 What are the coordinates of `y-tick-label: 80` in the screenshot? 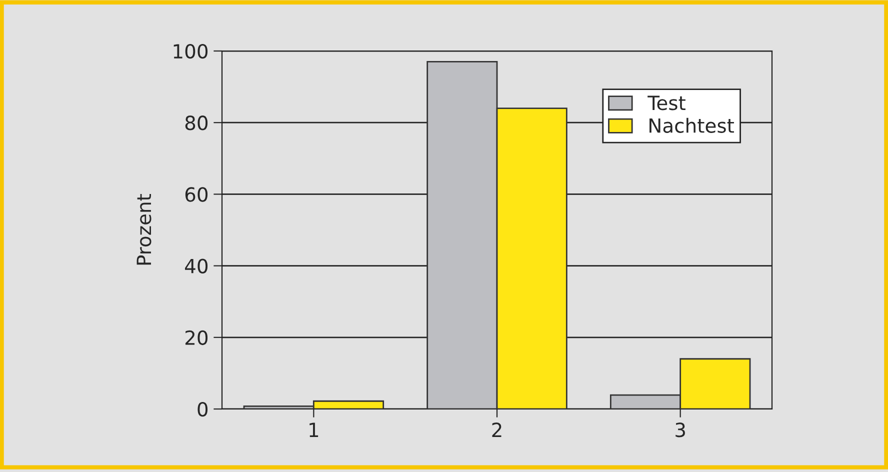 It's located at (196, 123).